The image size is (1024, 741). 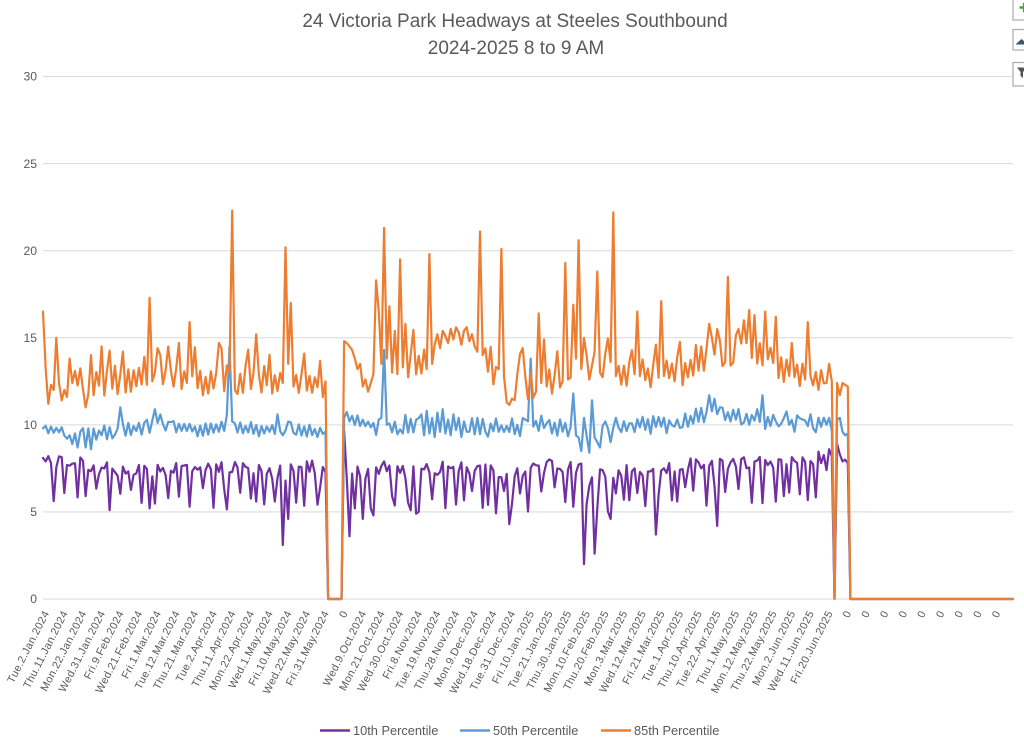 What do you see at coordinates (30, 251) in the screenshot?
I see `svg-text: 20` at bounding box center [30, 251].